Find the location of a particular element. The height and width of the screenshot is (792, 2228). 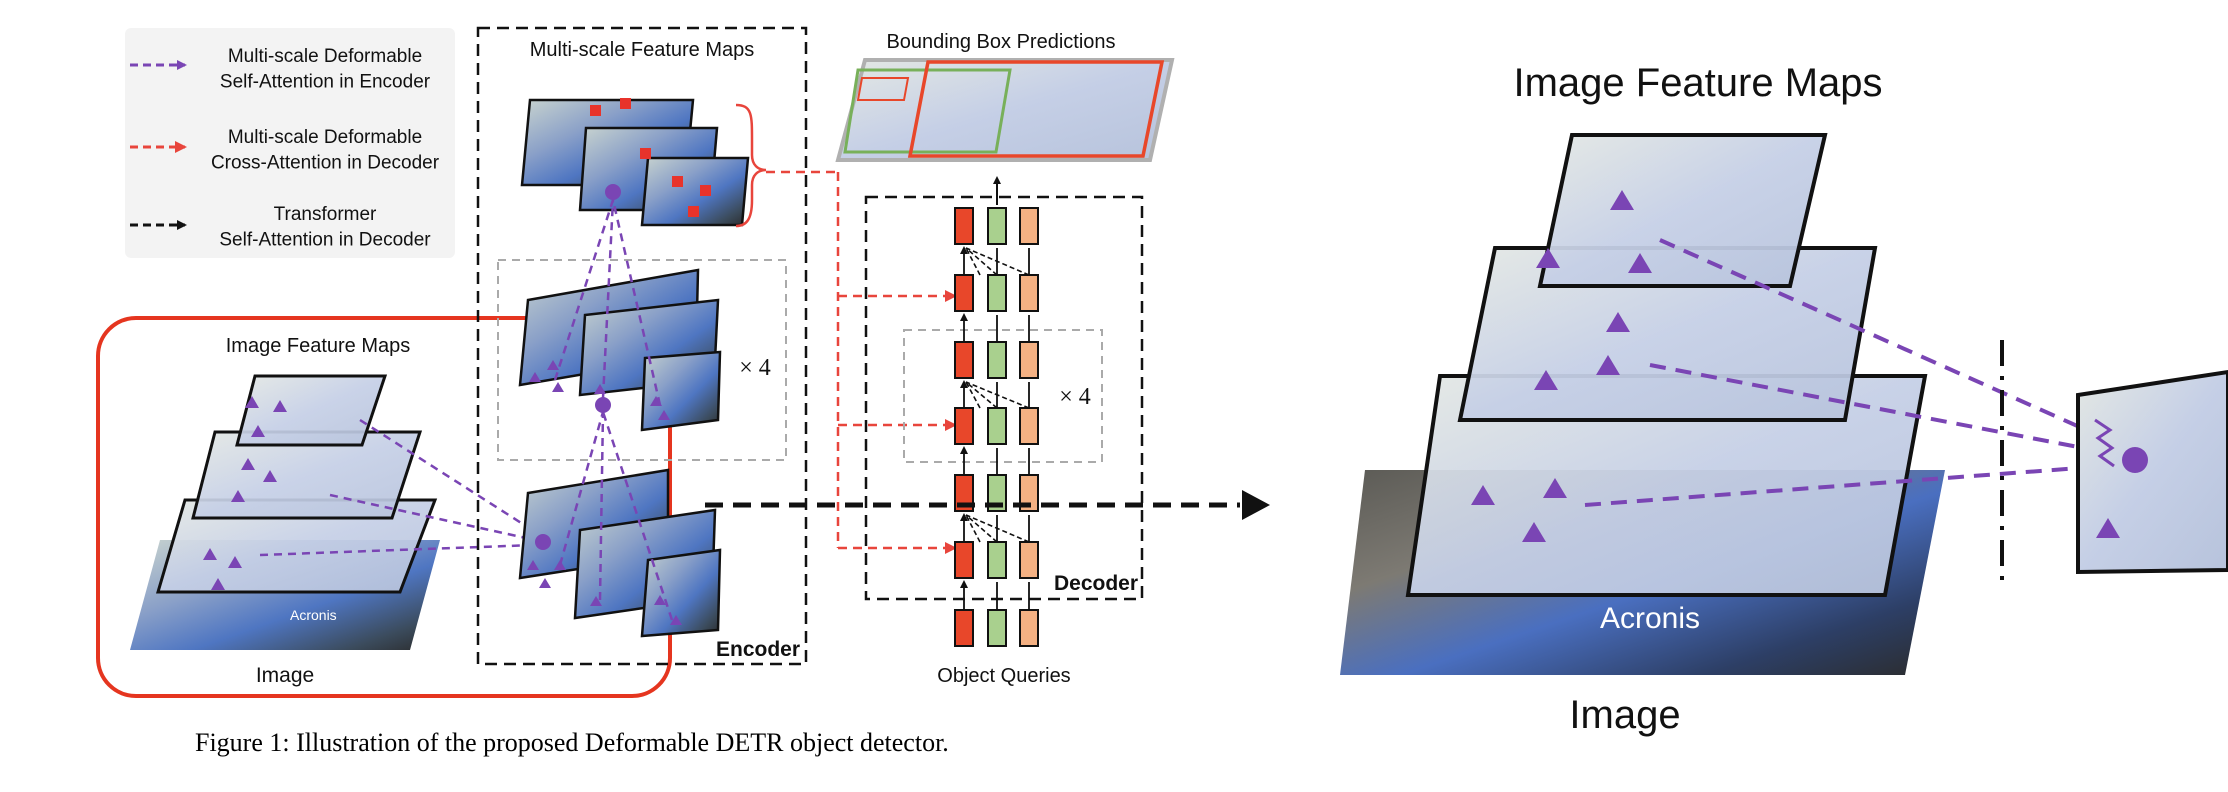

encoder-label: Encoder is located at coordinates (758, 649).